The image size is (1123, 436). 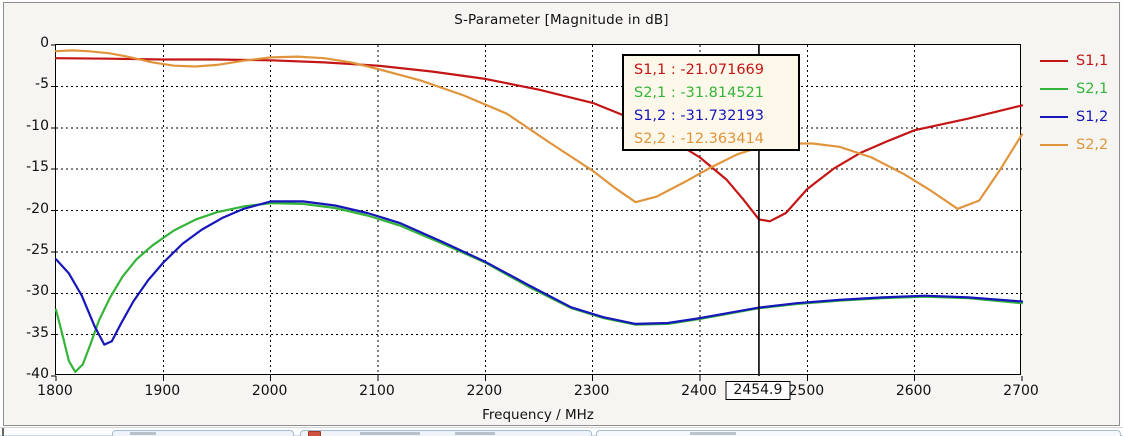 What do you see at coordinates (1074, 61) in the screenshot?
I see `legend-item-S1-1: S1,1` at bounding box center [1074, 61].